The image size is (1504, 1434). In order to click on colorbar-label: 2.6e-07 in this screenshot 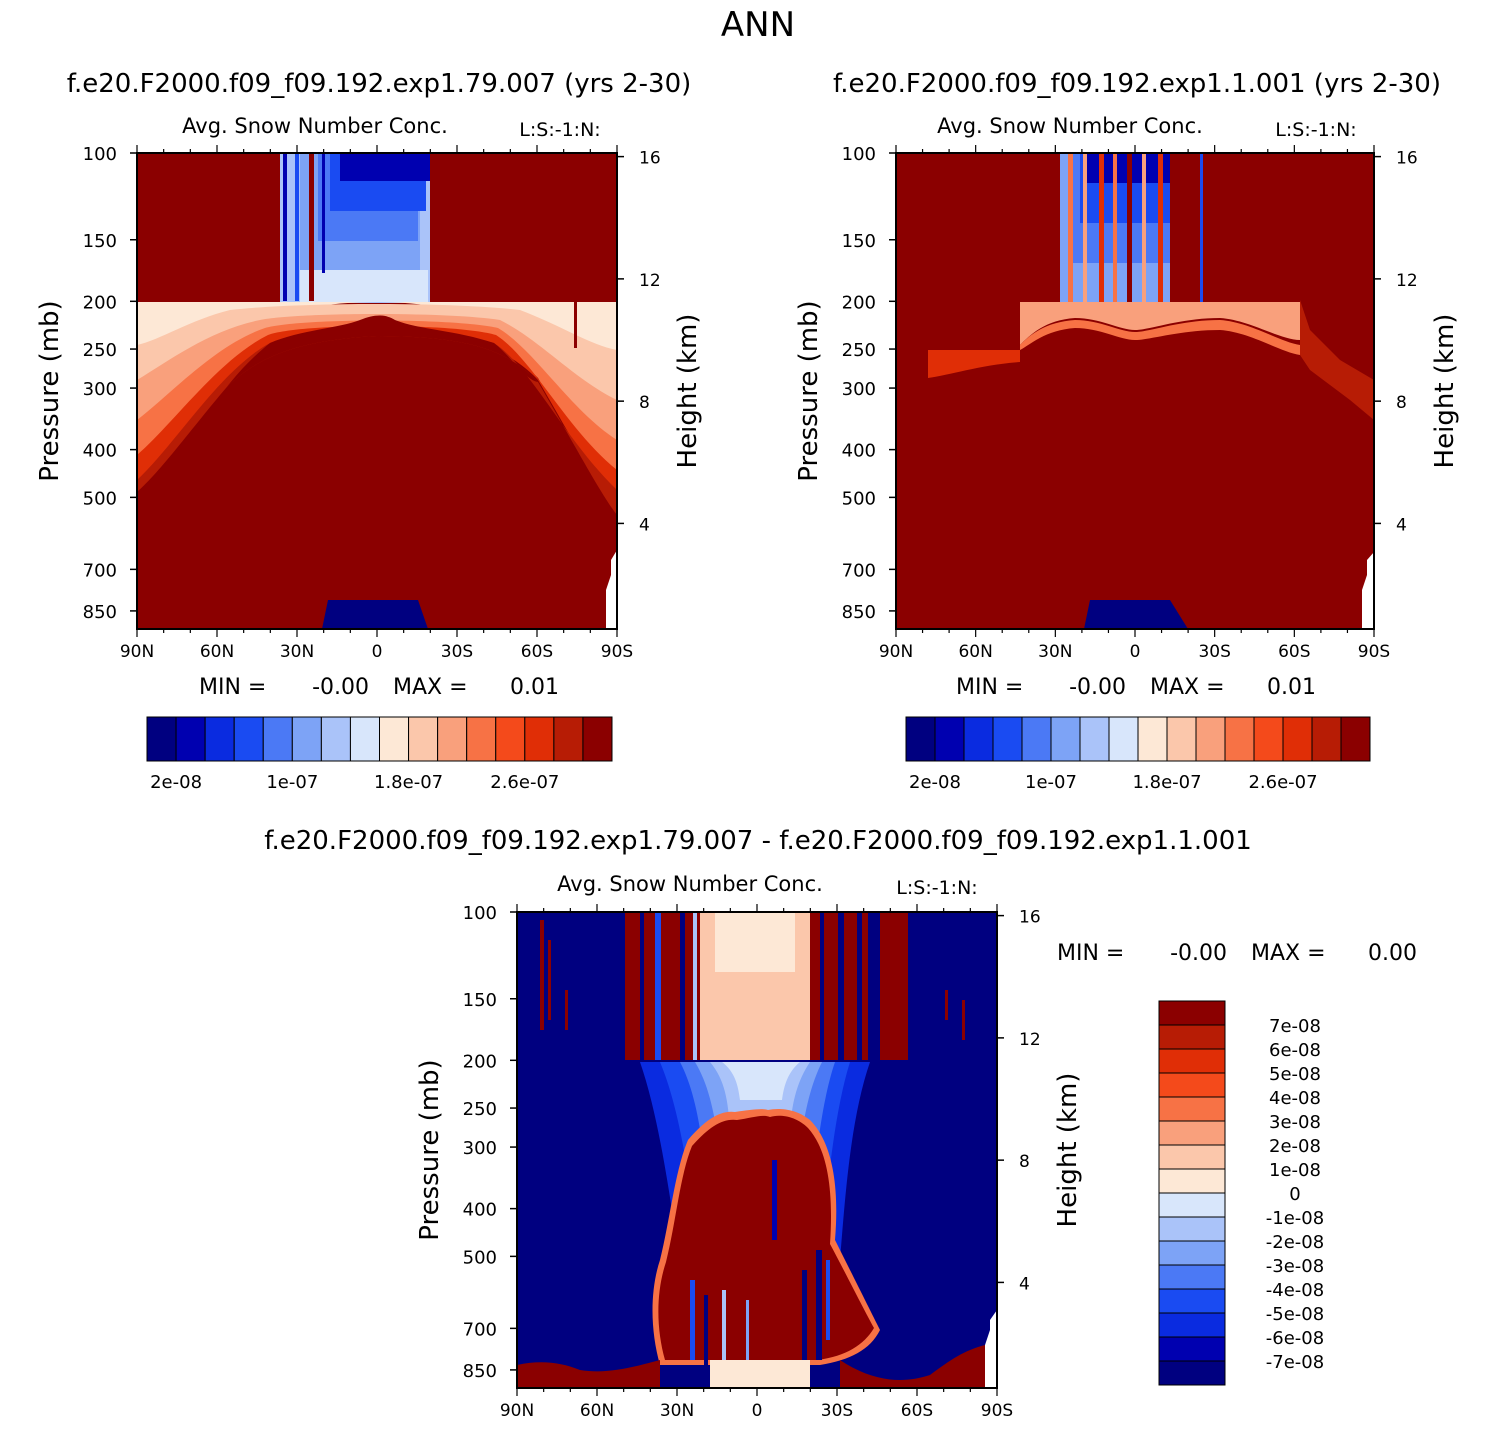, I will do `click(524, 782)`.